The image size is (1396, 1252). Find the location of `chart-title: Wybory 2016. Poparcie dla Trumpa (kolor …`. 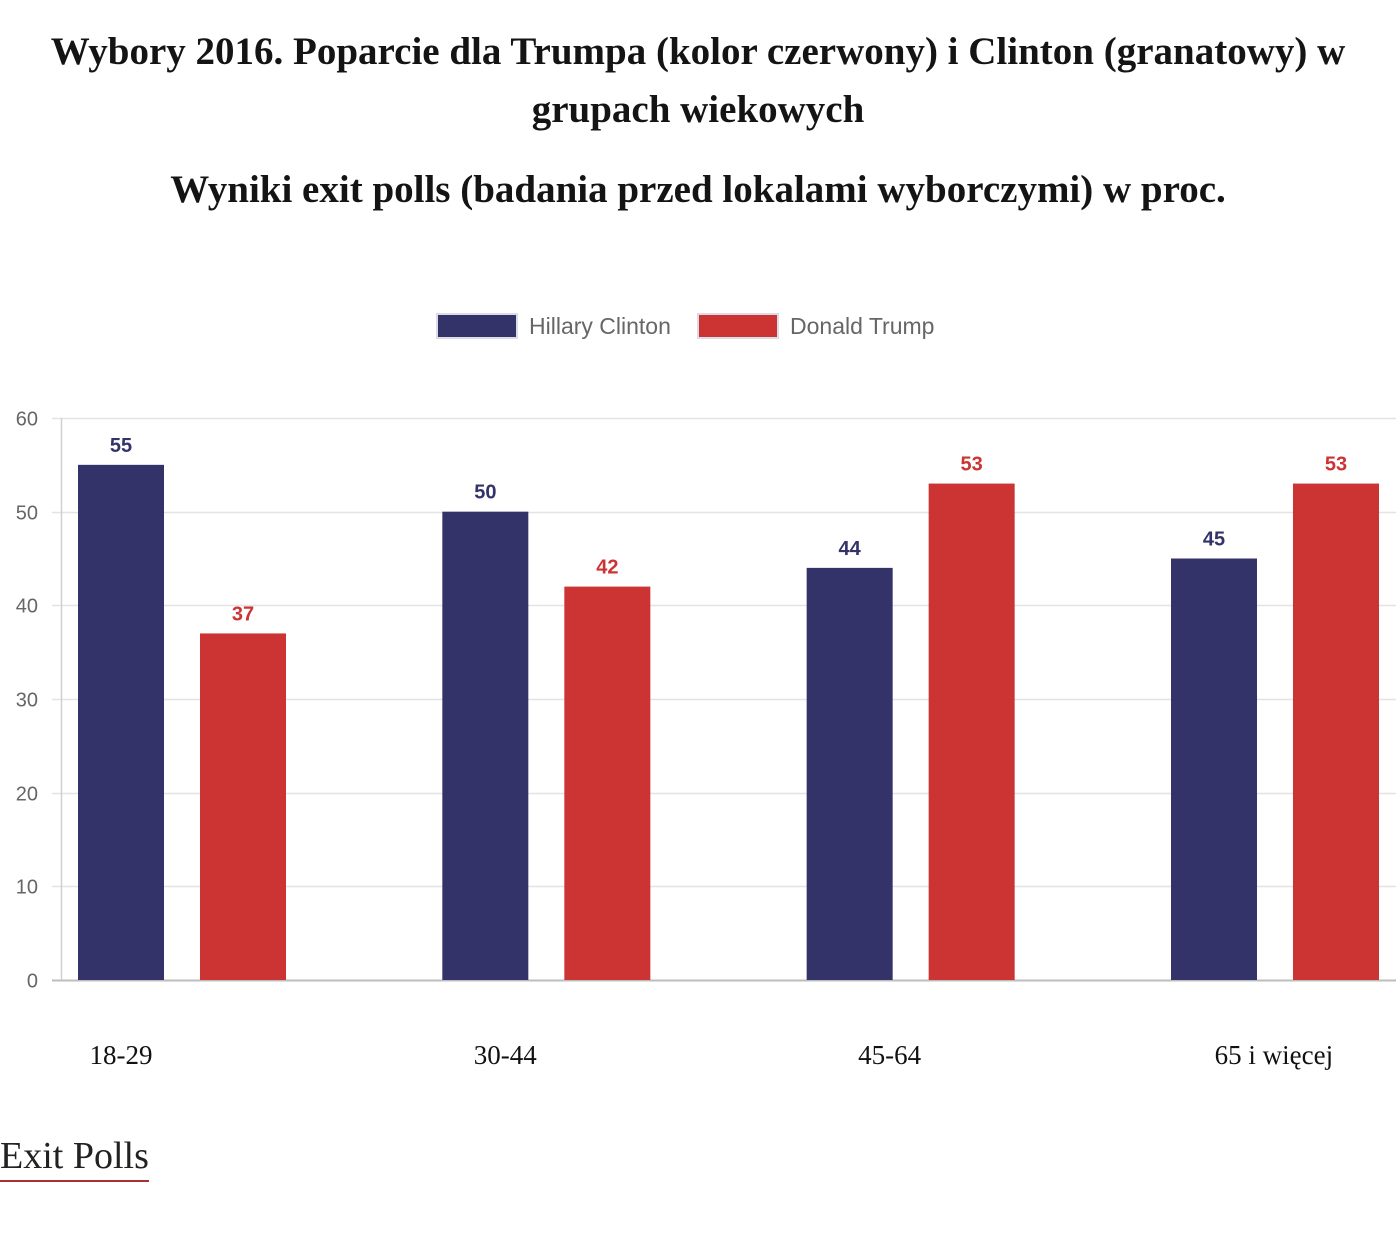

chart-title: Wybory 2016. Poparcie dla Trumpa (kolor … is located at coordinates (698, 80).